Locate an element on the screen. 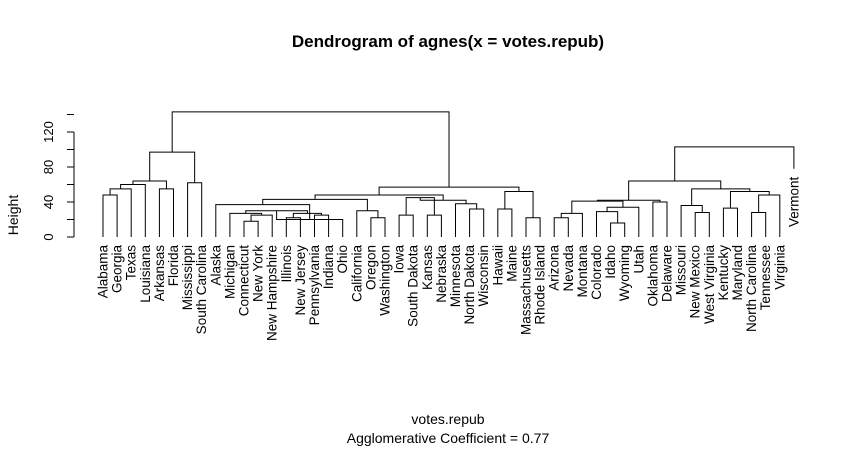  leaf-label-louisiana: Louisiana is located at coordinates (145, 274).